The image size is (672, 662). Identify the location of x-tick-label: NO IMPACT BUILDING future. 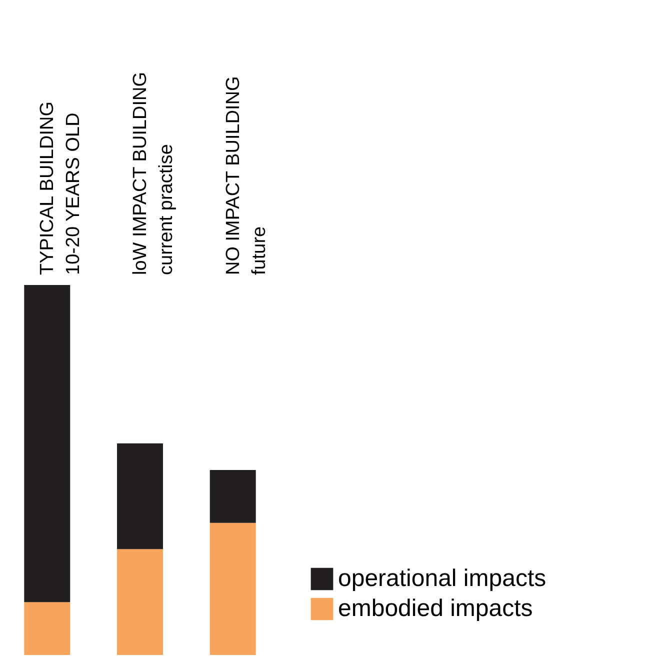
(246, 175).